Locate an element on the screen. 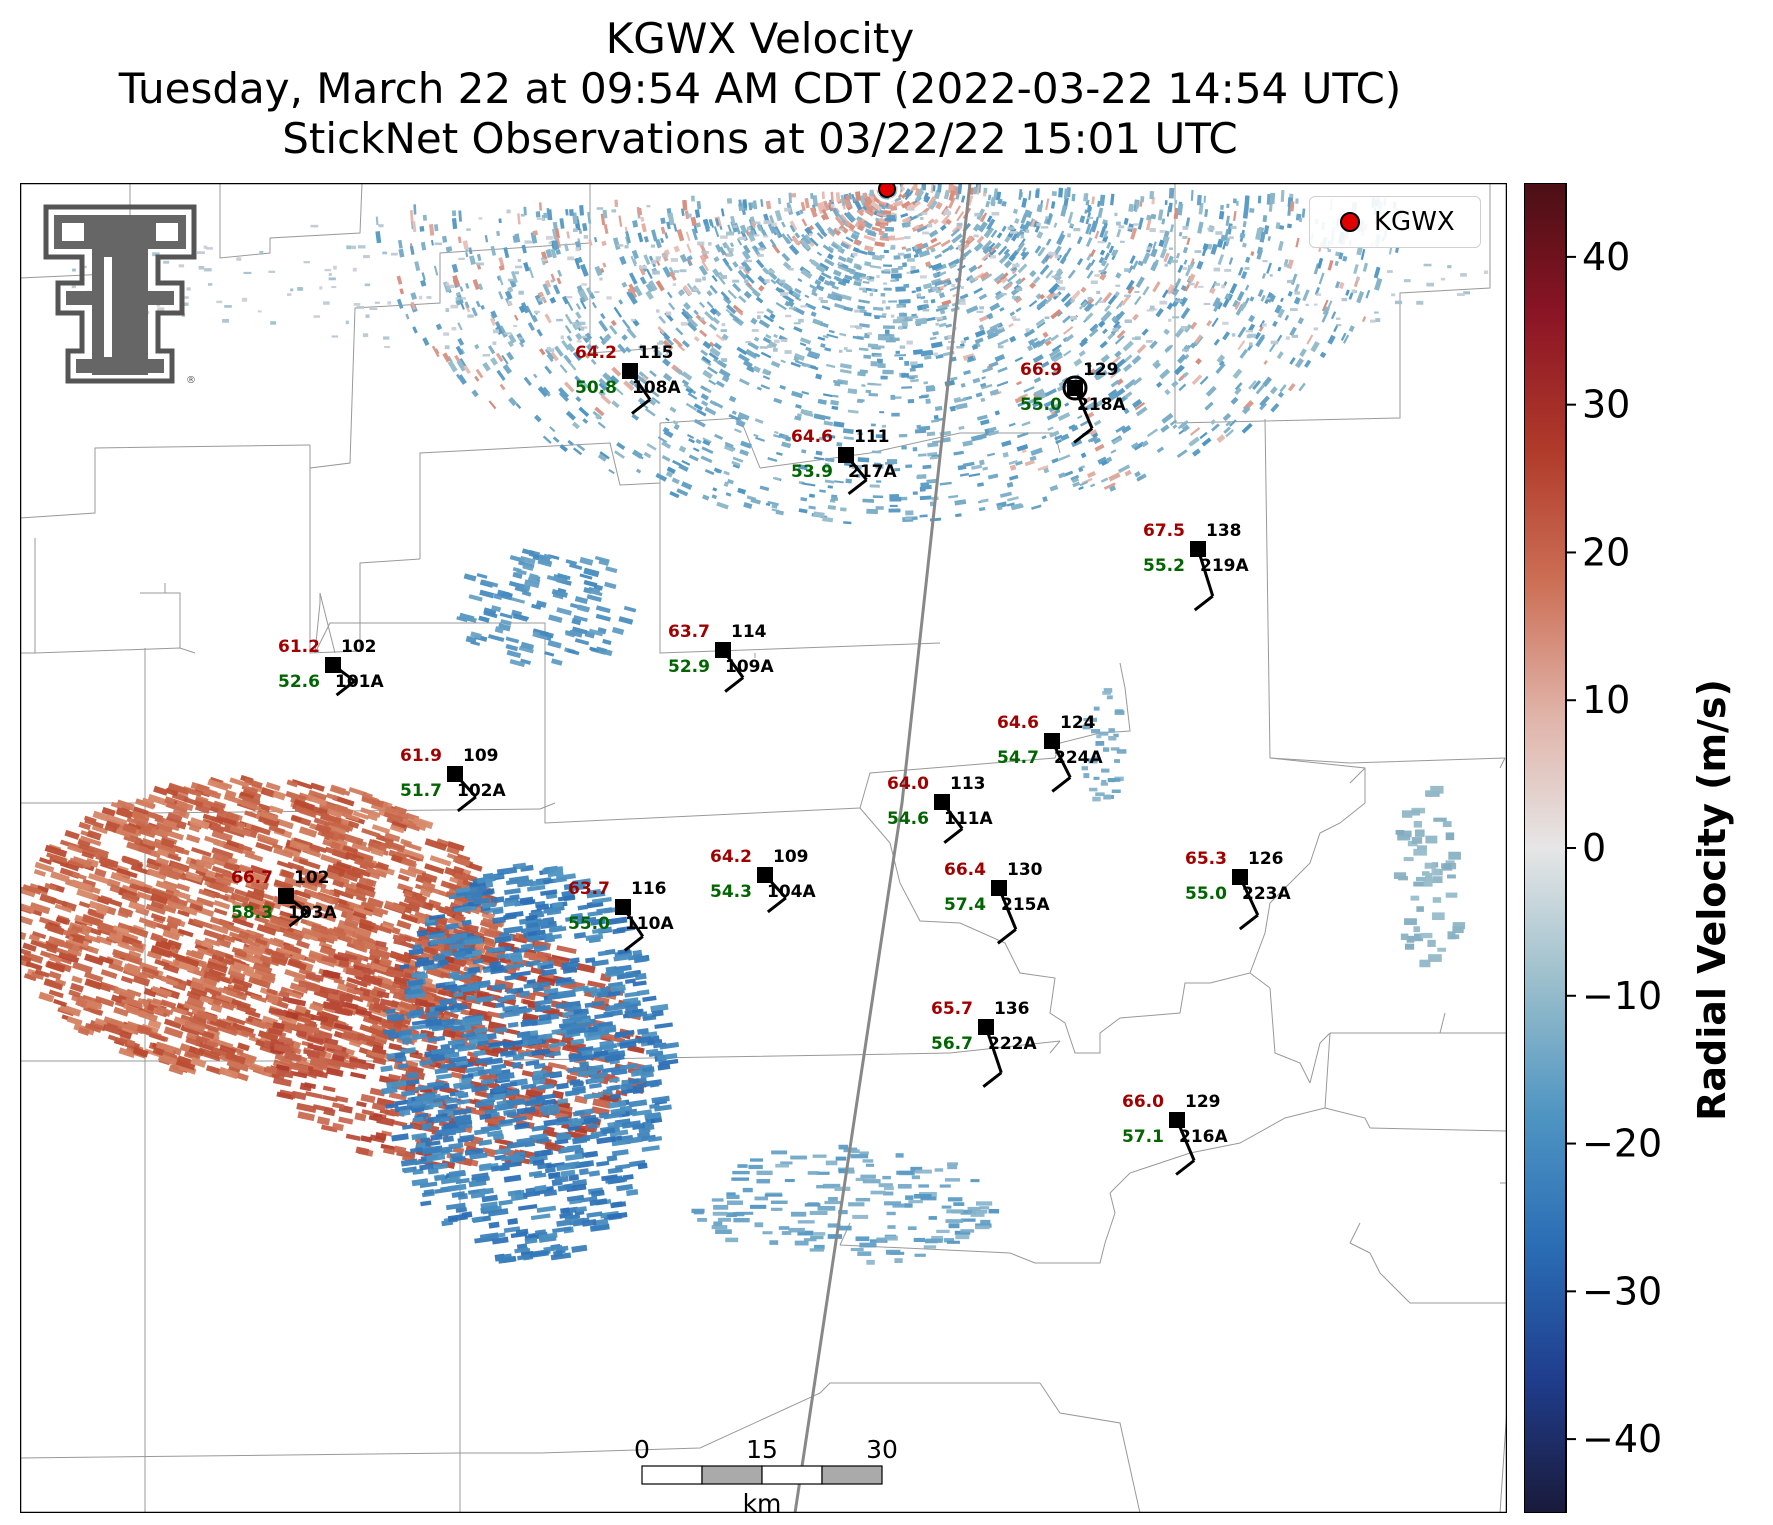 This screenshot has height=1525, width=1773. station-id: 219A is located at coordinates (1224, 566).